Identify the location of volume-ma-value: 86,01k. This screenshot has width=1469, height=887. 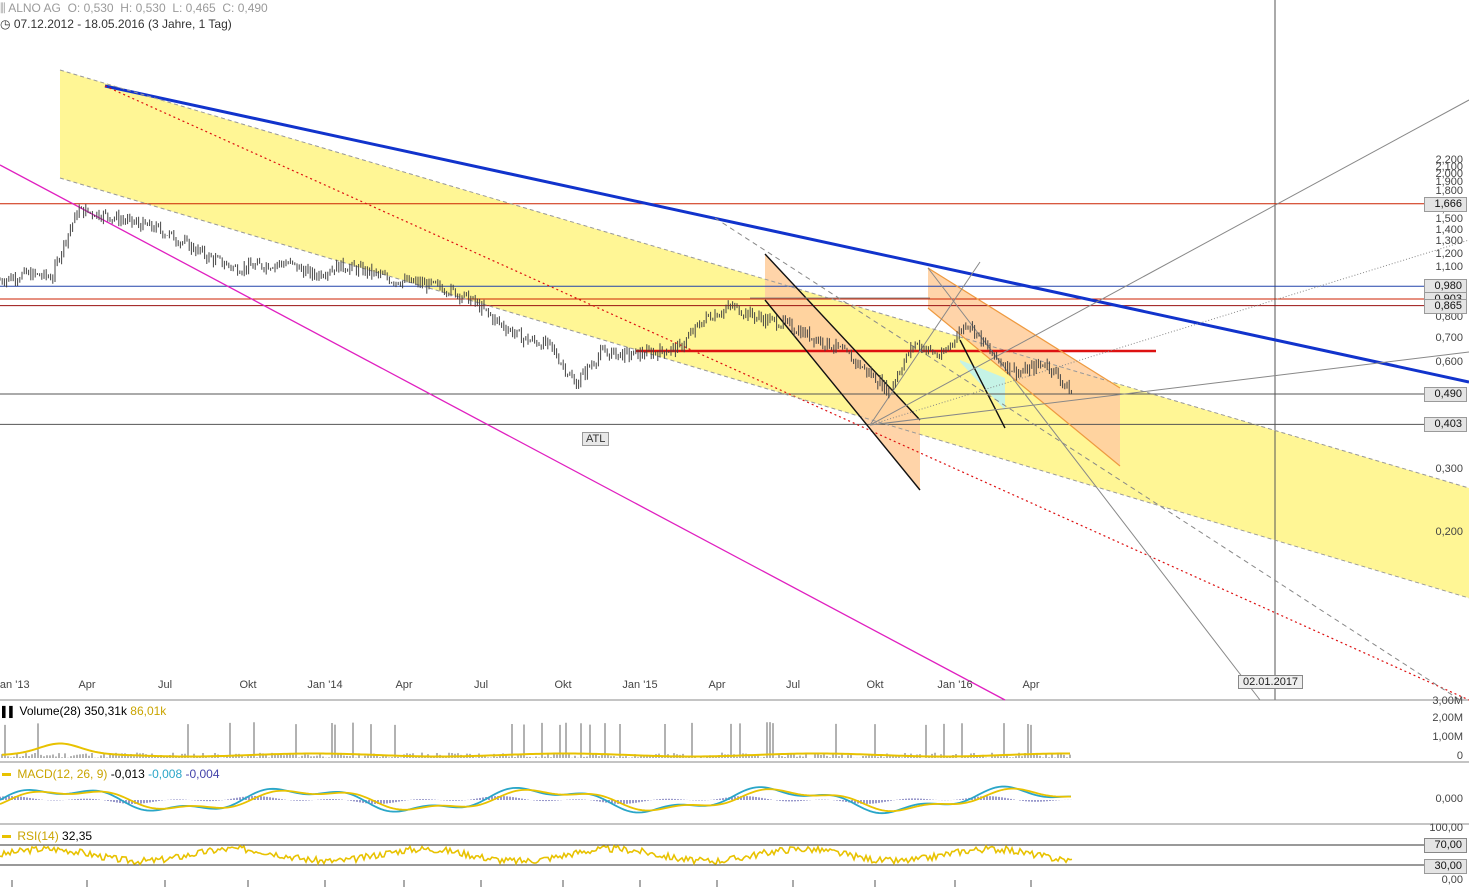
(148, 711).